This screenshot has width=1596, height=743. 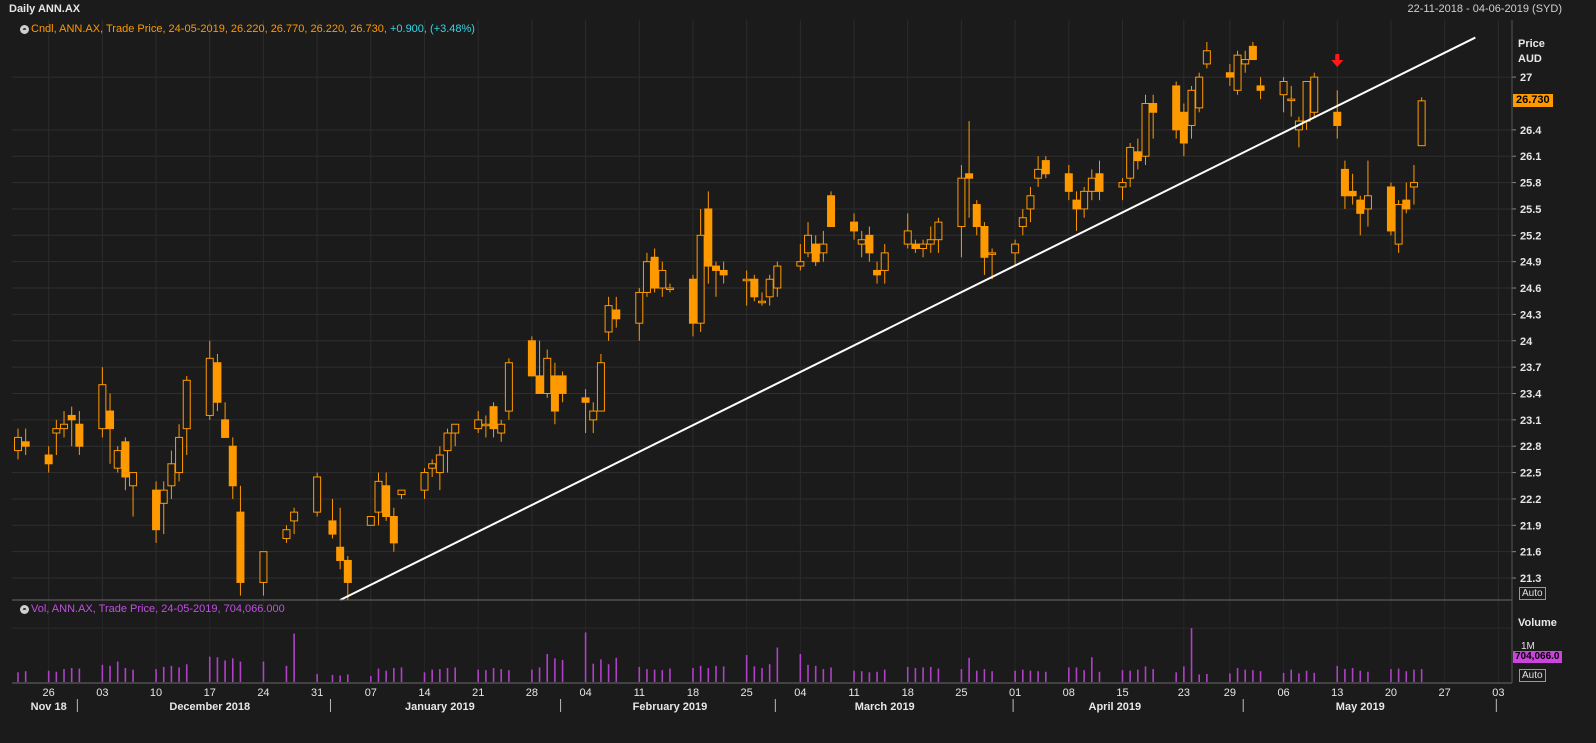 What do you see at coordinates (1537, 657) in the screenshot?
I see `current-volume-label: 704,066.0` at bounding box center [1537, 657].